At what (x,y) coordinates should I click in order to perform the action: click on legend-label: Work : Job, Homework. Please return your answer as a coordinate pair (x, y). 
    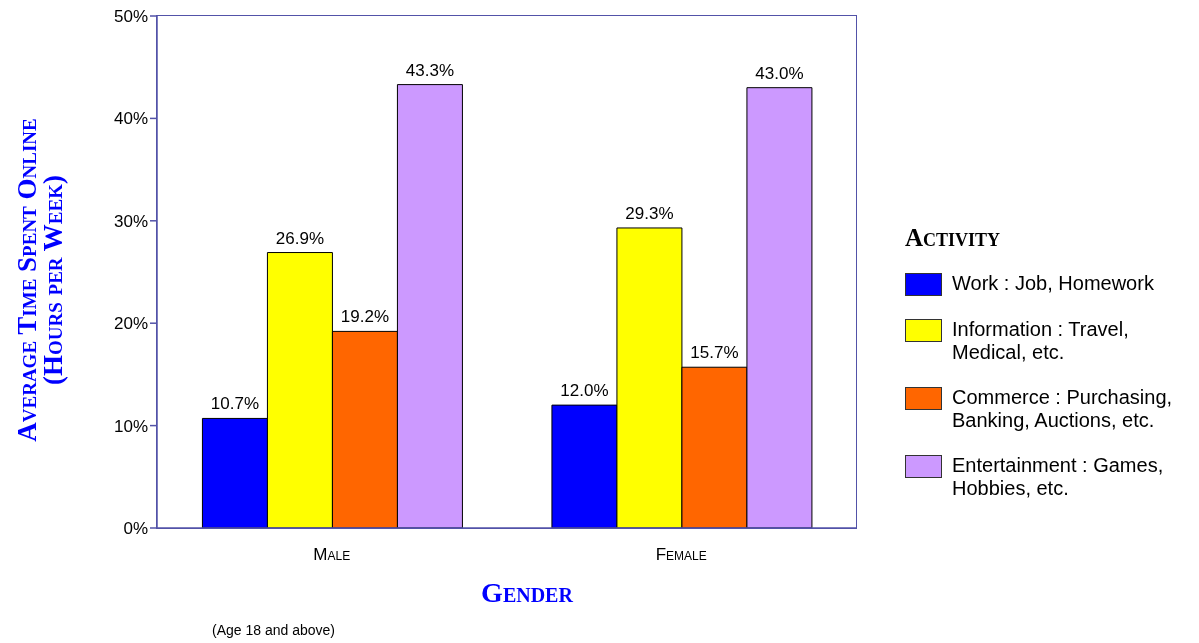
    Looking at the image, I should click on (1053, 283).